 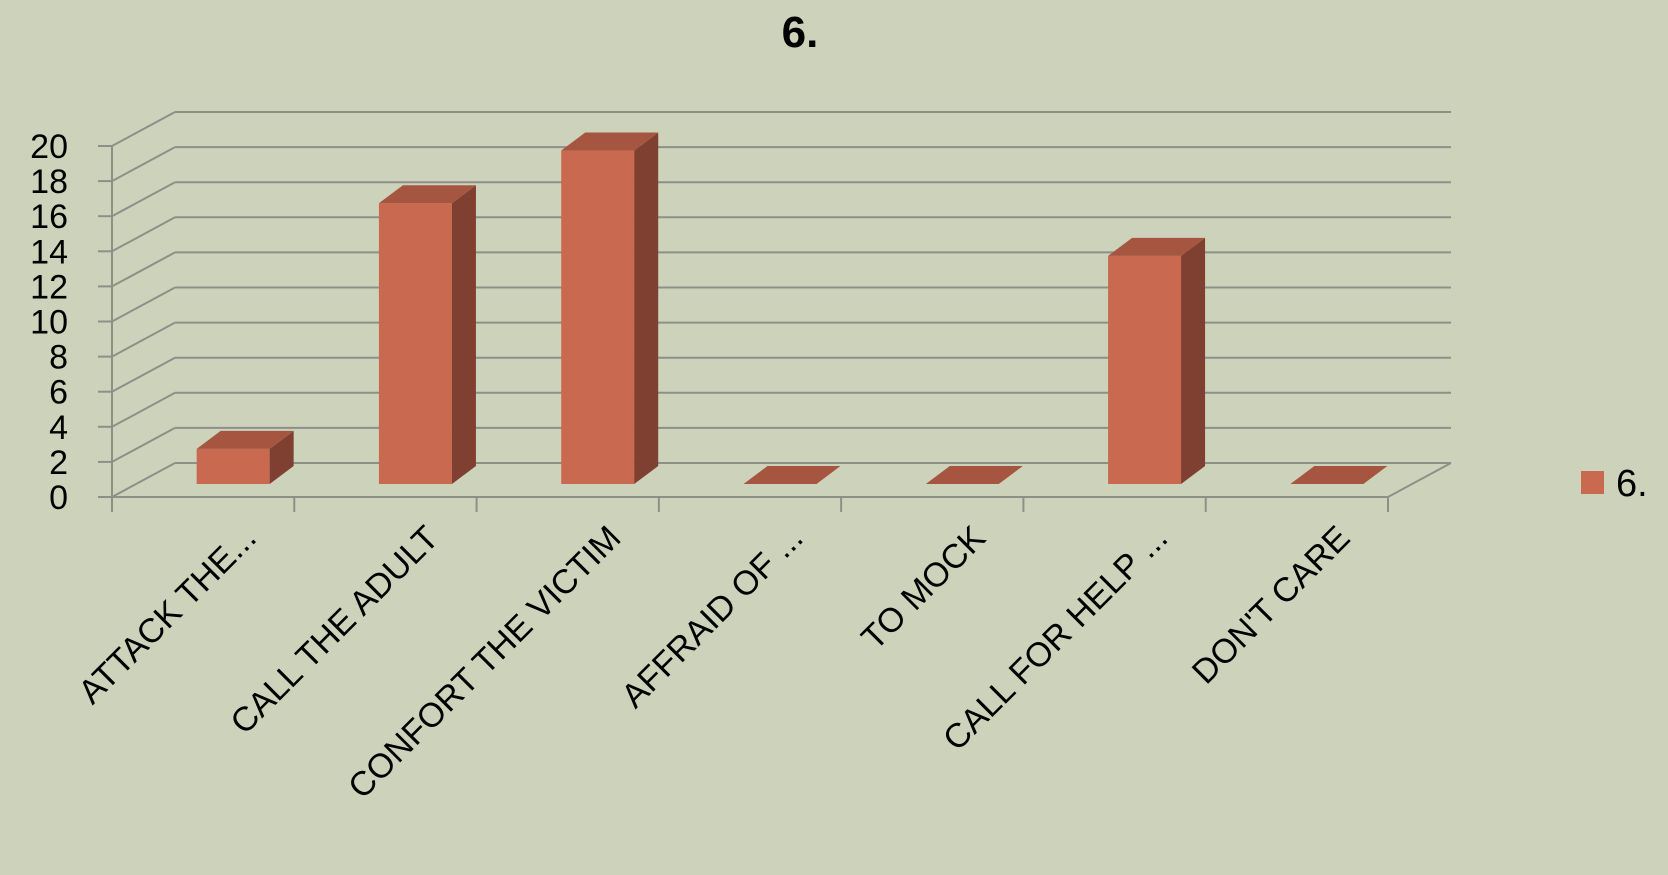 What do you see at coordinates (58, 498) in the screenshot?
I see `y-tick-label: 0` at bounding box center [58, 498].